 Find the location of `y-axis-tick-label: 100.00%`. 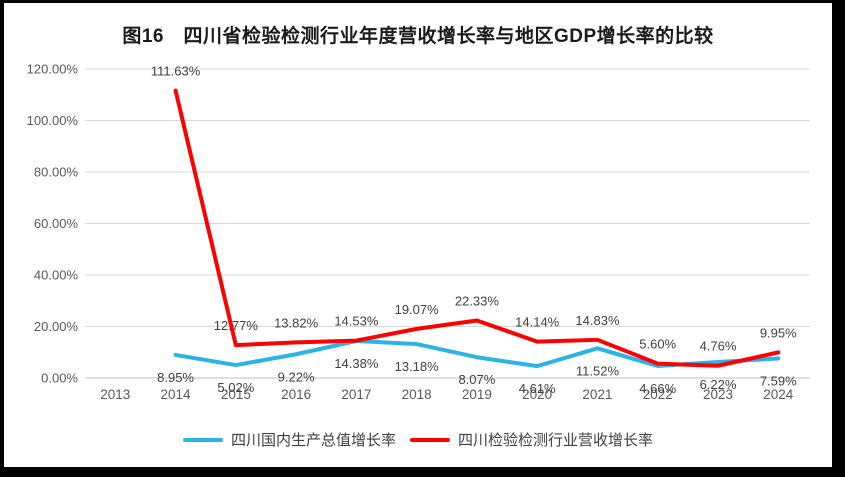

y-axis-tick-label: 100.00% is located at coordinates (53, 120).